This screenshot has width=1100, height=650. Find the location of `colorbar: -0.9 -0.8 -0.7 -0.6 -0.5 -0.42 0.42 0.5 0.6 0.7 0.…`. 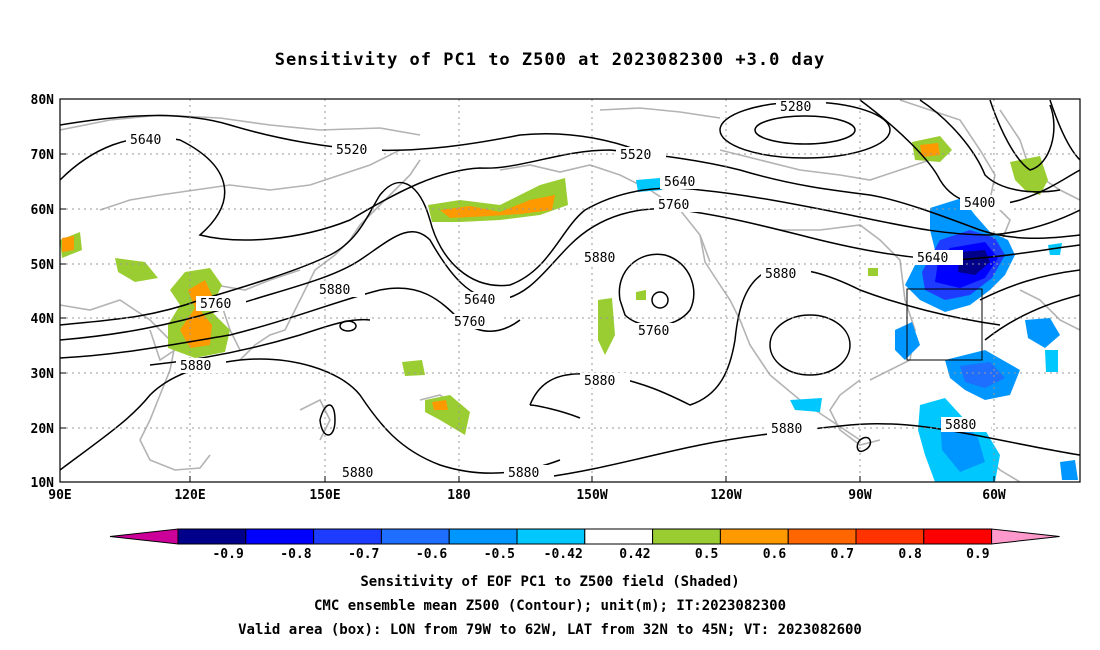

colorbar: -0.9 -0.8 -0.7 -0.6 -0.5 -0.42 0.42 0.5 0.6 0.7 0.… is located at coordinates (584, 545).